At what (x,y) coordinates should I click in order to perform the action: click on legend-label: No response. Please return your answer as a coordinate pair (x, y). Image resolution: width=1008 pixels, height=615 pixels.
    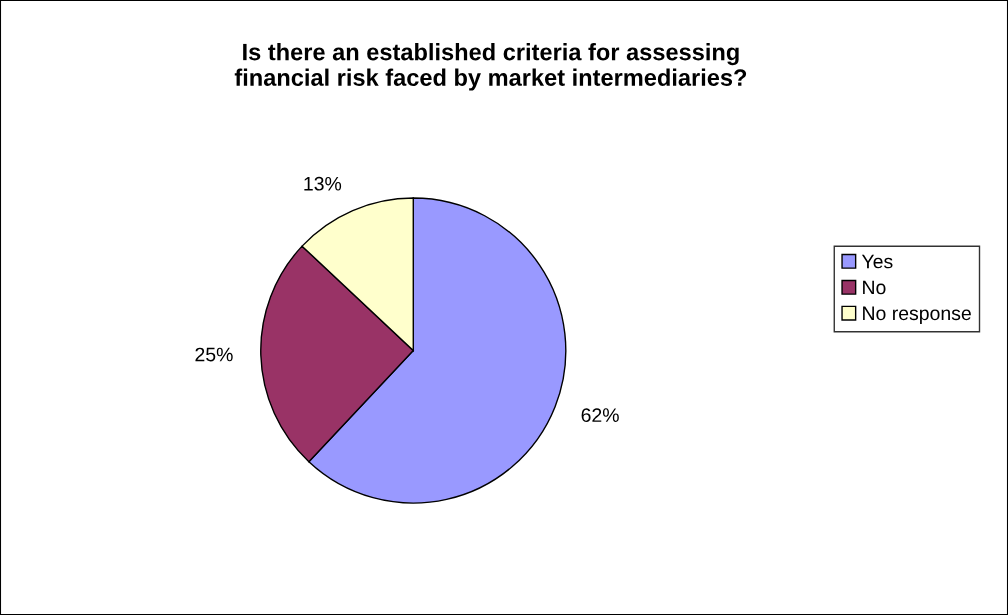
    Looking at the image, I should click on (917, 315).